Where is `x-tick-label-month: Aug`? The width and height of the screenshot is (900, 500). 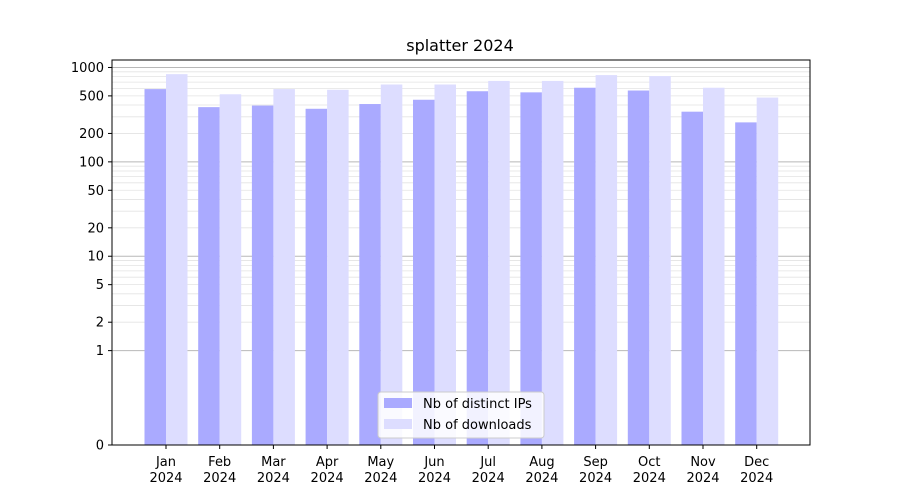 x-tick-label-month: Aug is located at coordinates (541, 462).